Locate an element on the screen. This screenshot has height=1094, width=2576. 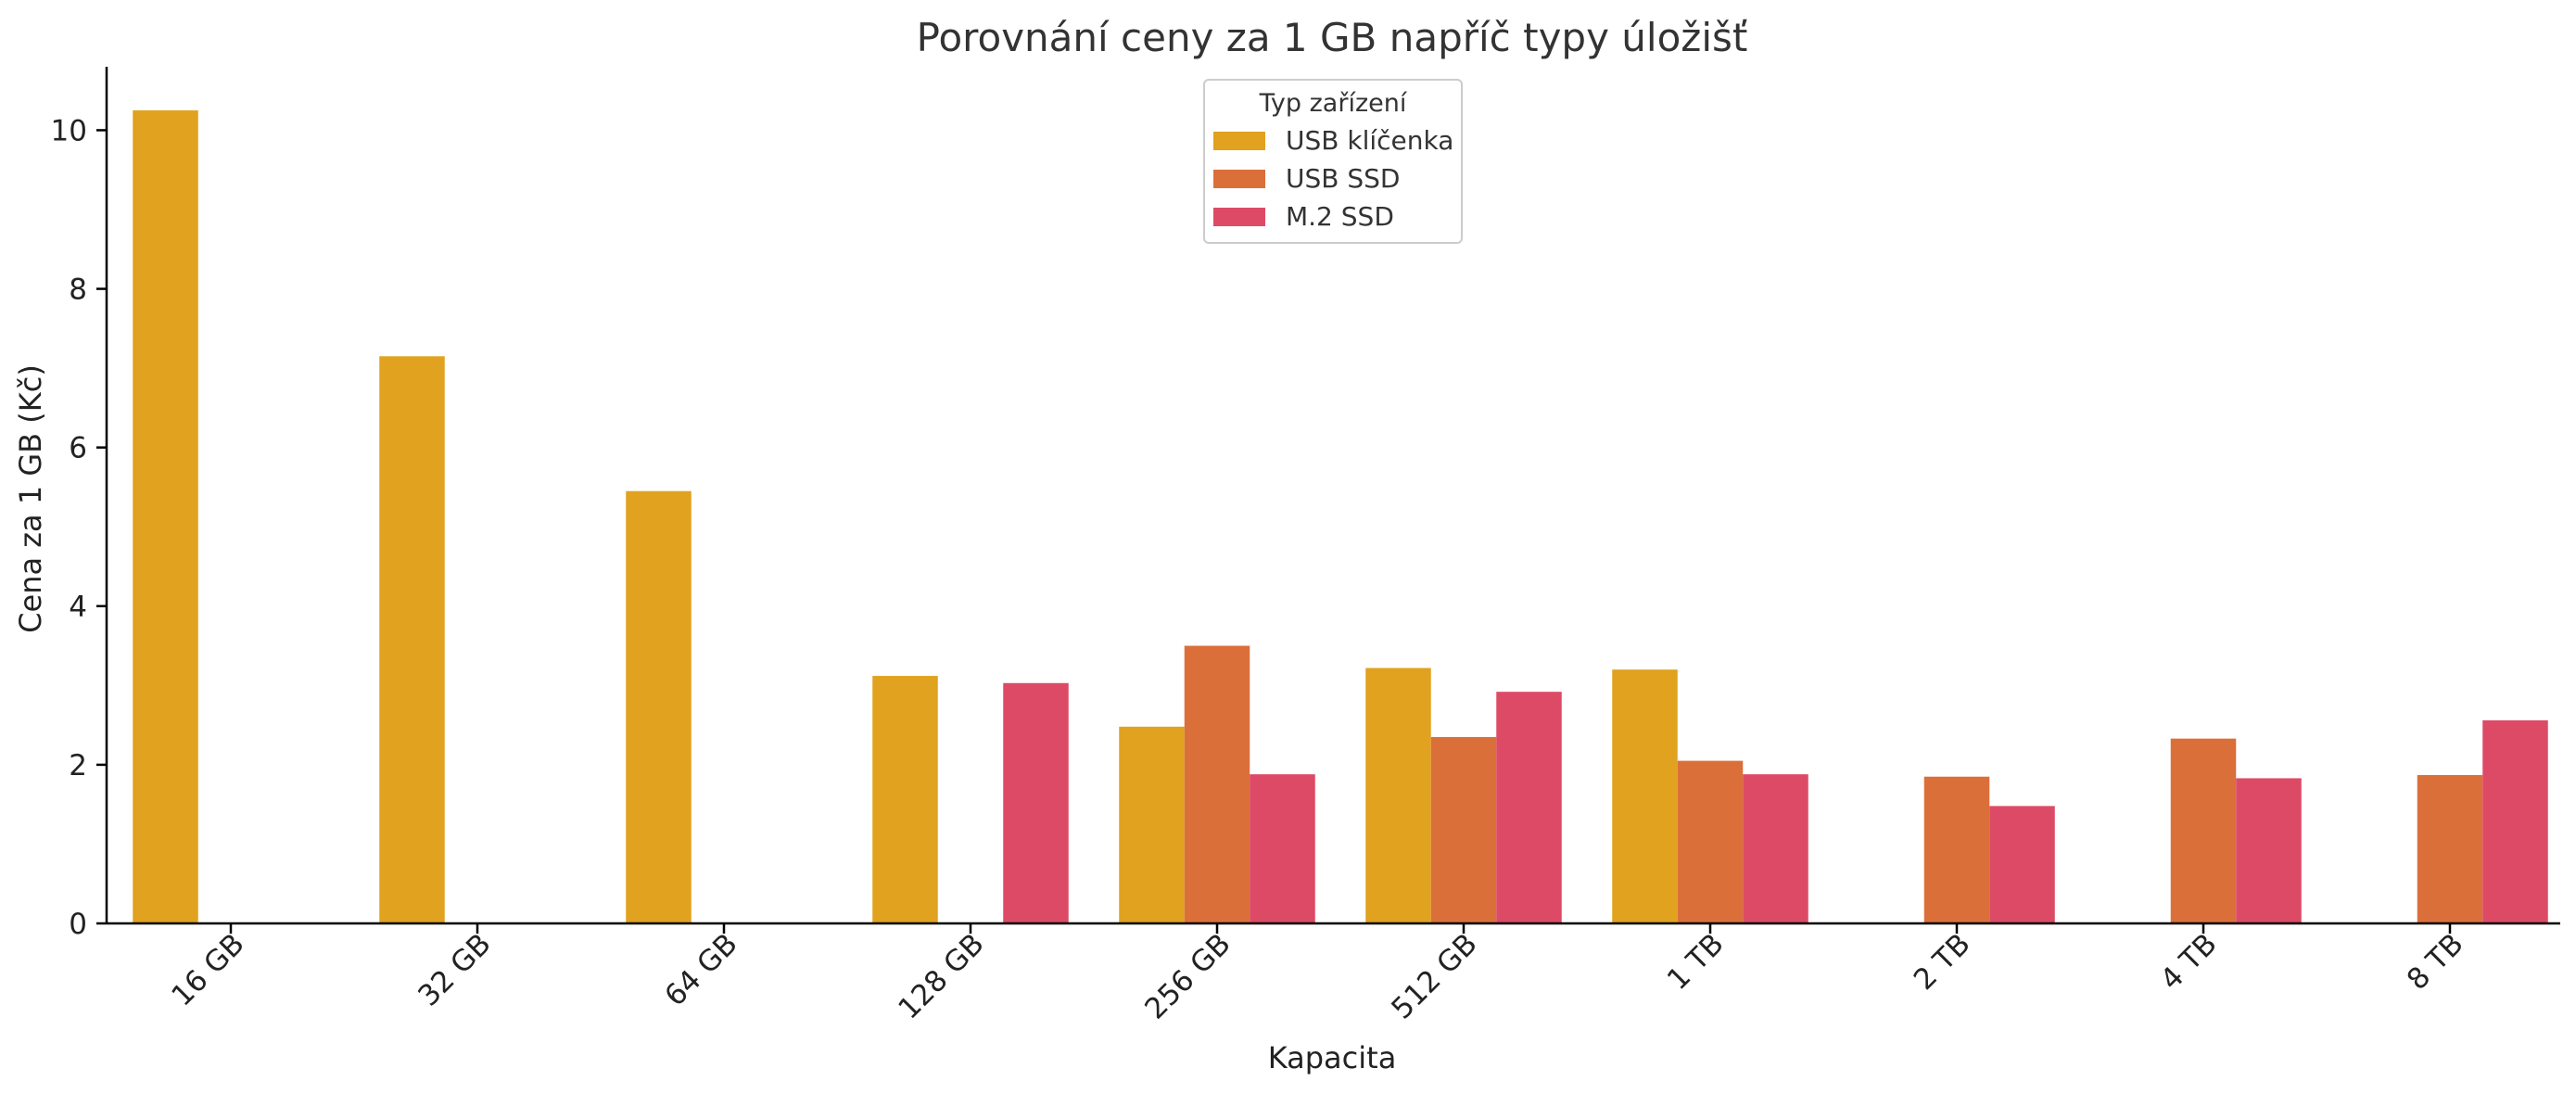
x-tick-label-4: 256 GB is located at coordinates (1187, 976).